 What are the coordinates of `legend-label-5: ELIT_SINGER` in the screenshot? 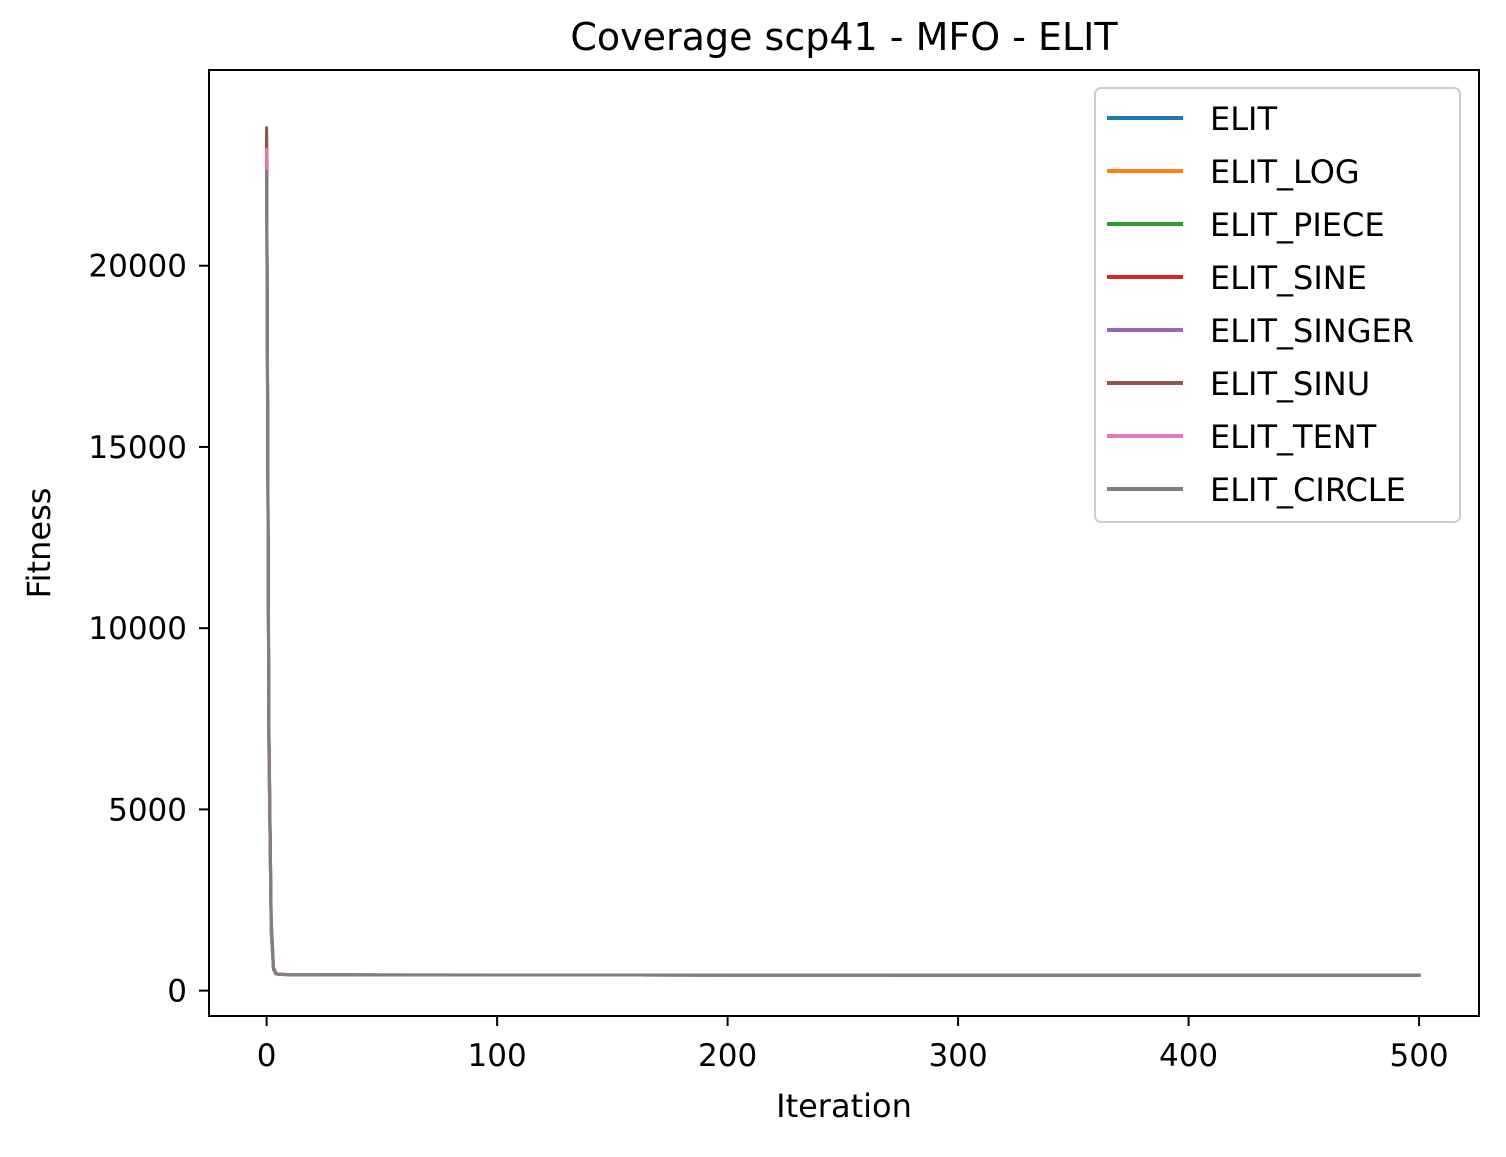 It's located at (1312, 331).